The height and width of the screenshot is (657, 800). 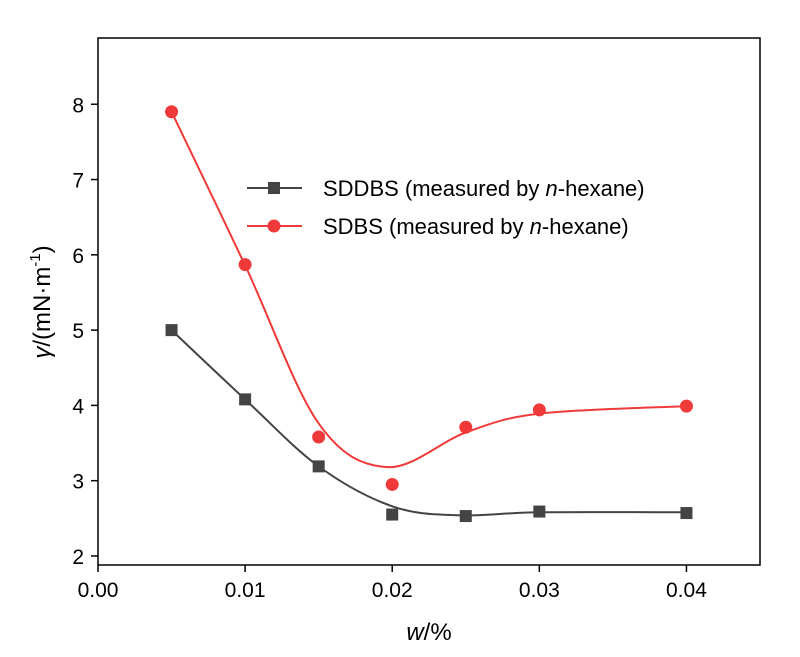 I want to click on legend-item-sddbs: SDDBS (measured by n-hexane), so click(x=446, y=188).